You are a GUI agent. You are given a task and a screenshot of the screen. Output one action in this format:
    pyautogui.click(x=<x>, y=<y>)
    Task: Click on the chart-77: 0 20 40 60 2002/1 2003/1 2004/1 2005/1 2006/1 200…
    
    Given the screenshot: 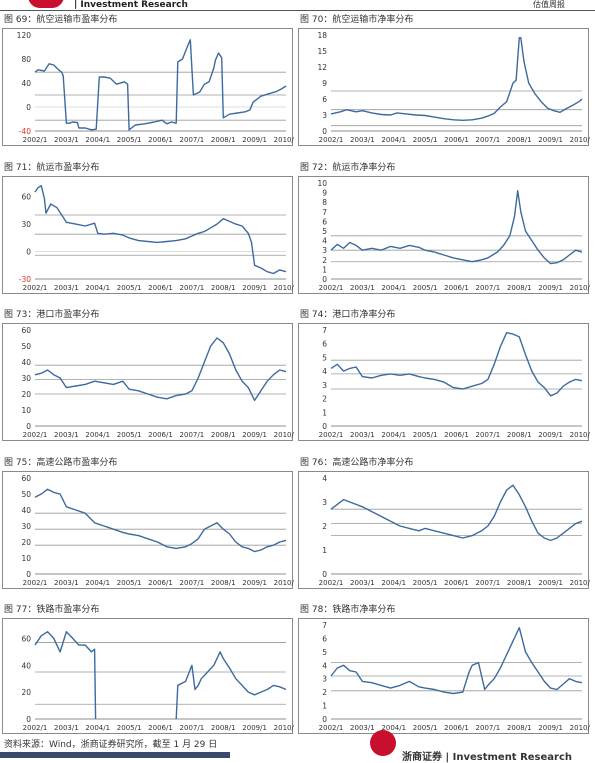 What is the action you would take?
    pyautogui.click(x=157, y=681)
    